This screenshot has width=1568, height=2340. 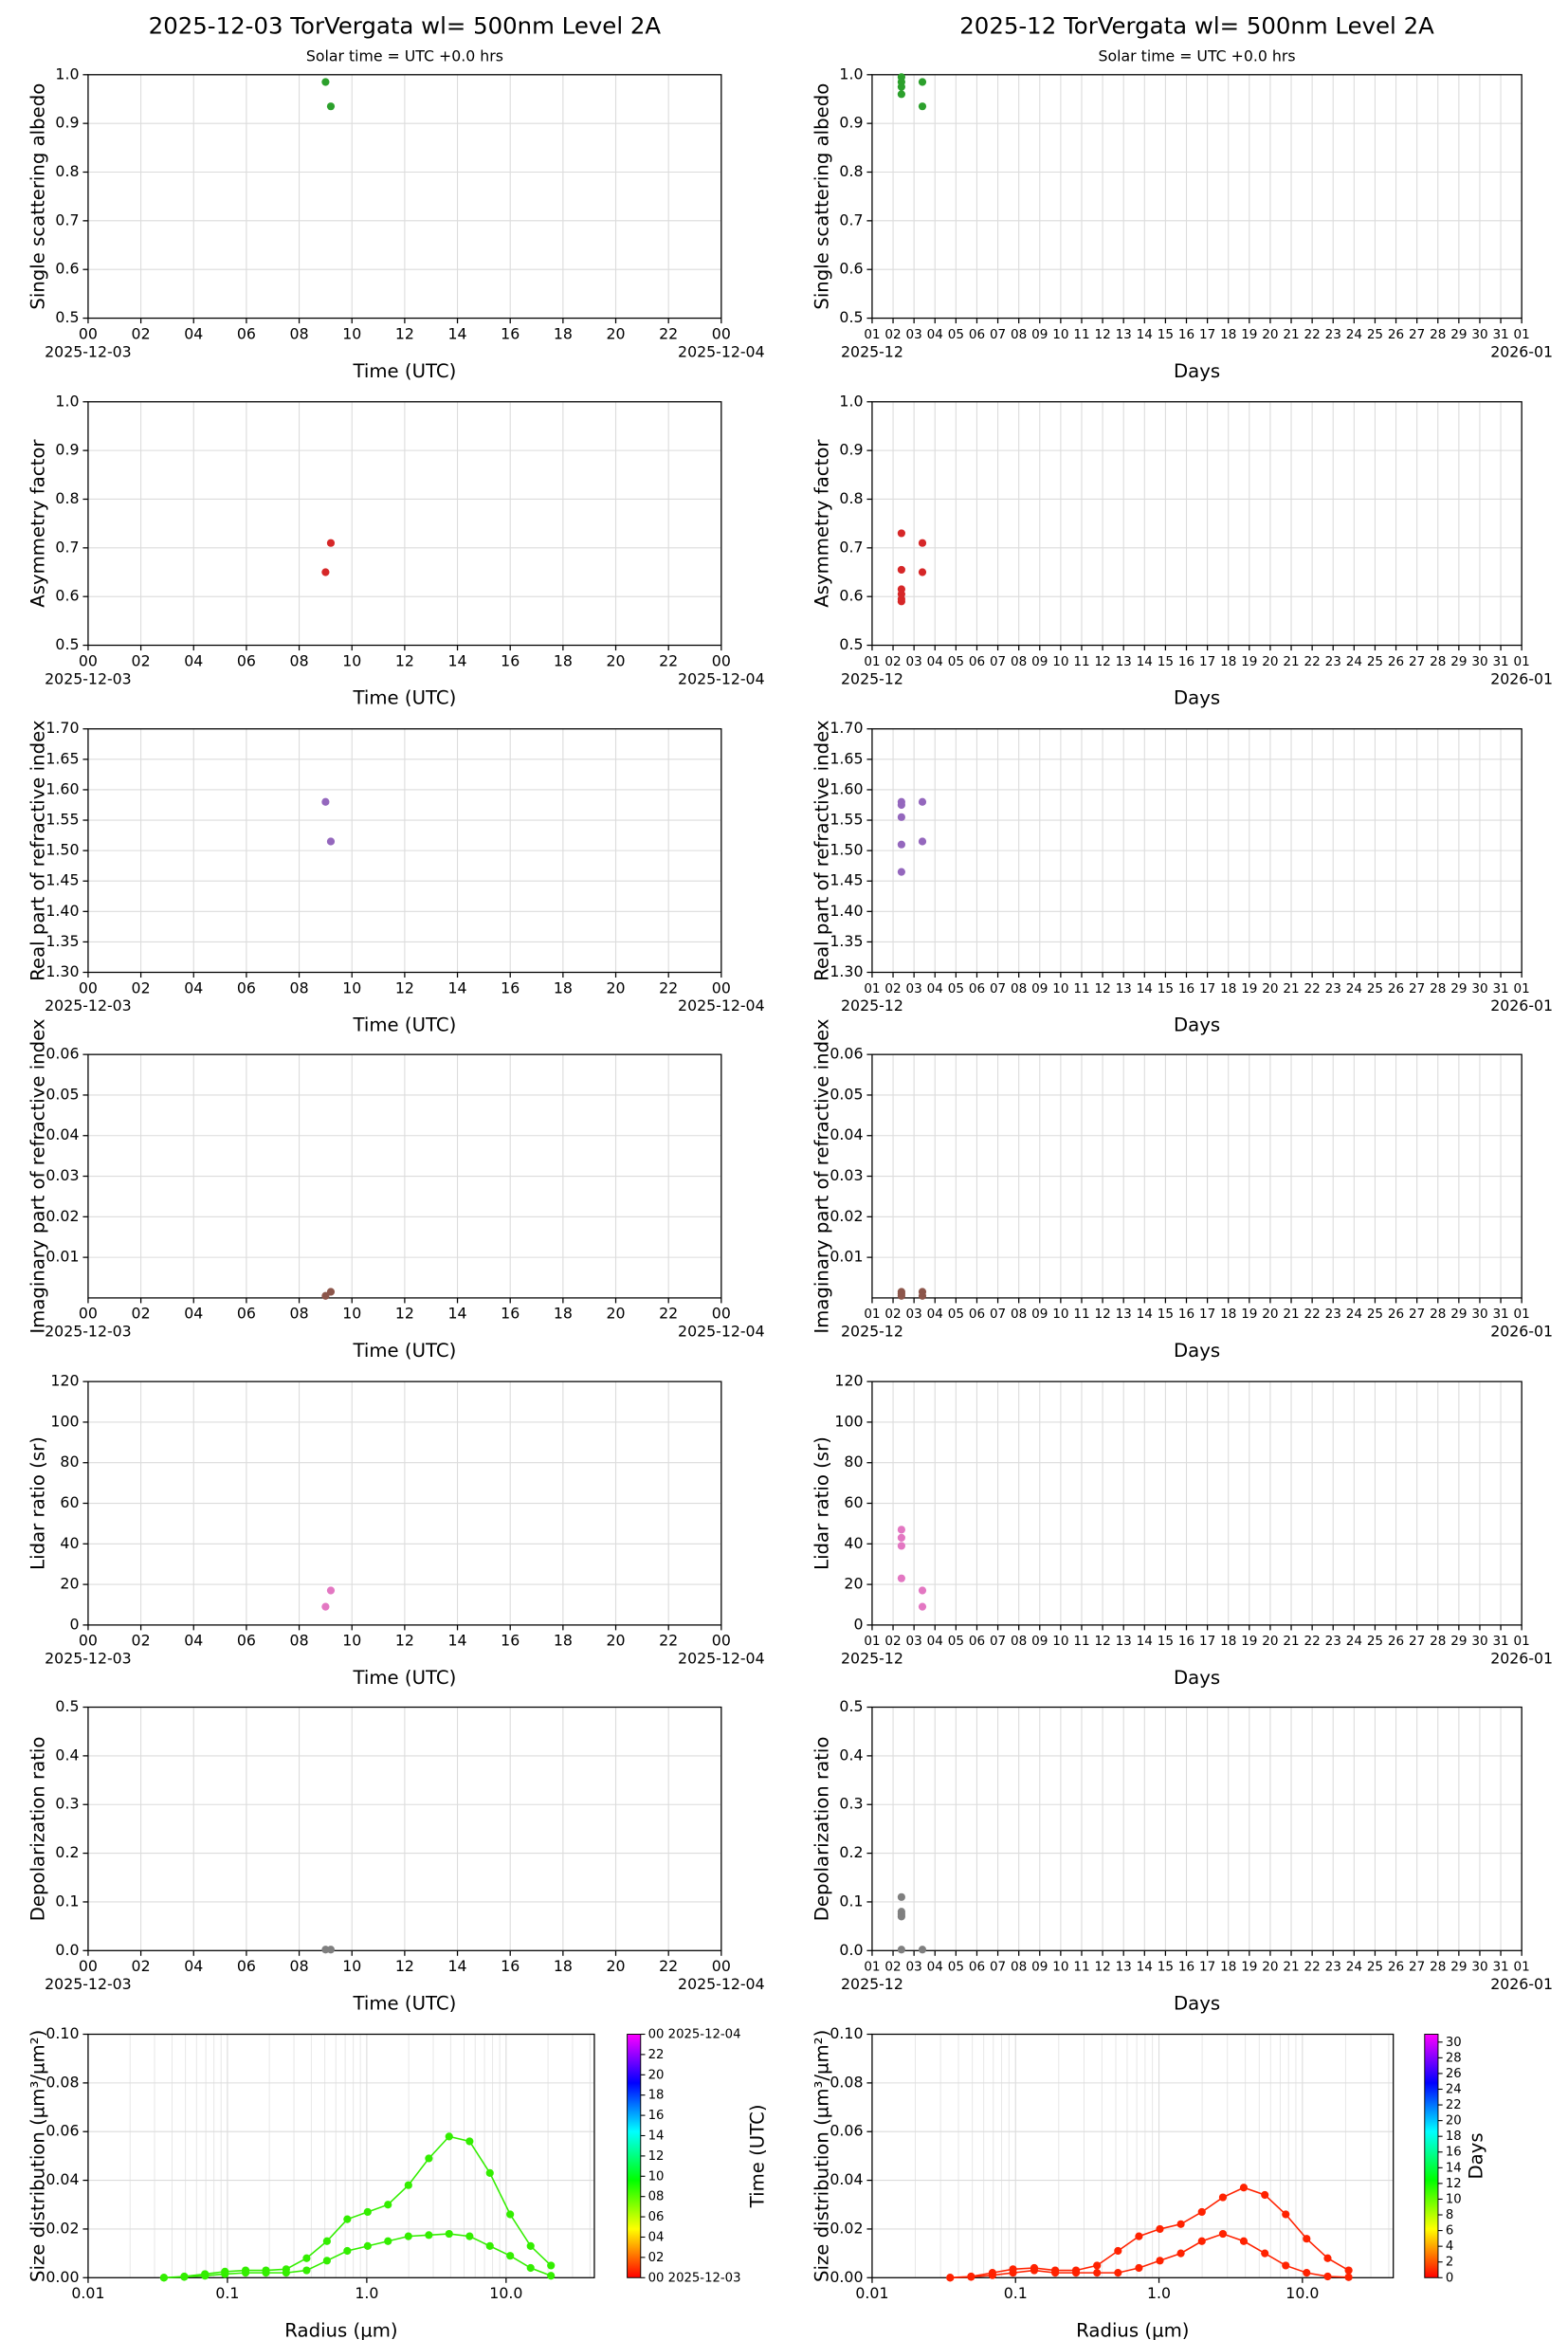 What do you see at coordinates (694, 2278) in the screenshot?
I see `colorbar-tick-label: 00 2025-12-03` at bounding box center [694, 2278].